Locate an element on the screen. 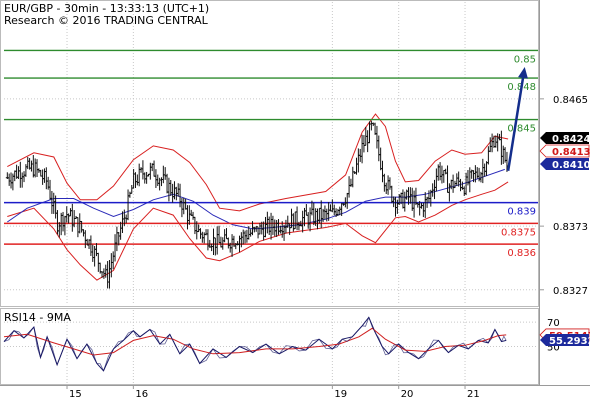 This screenshot has height=400, width=590. forecast-arrow-head is located at coordinates (523, 73).